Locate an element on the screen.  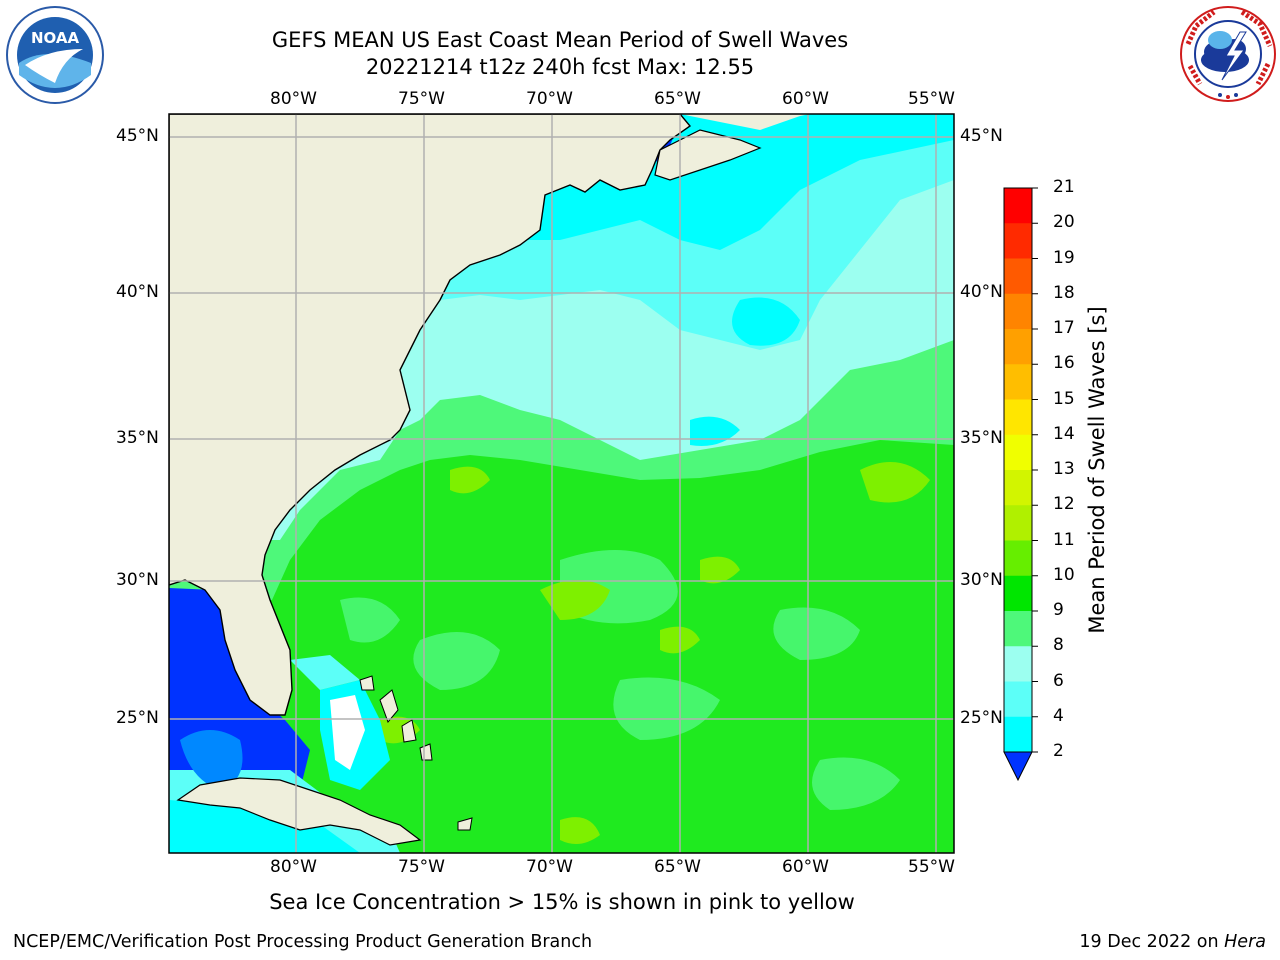
lat-label-right: 45°N is located at coordinates (981, 136).